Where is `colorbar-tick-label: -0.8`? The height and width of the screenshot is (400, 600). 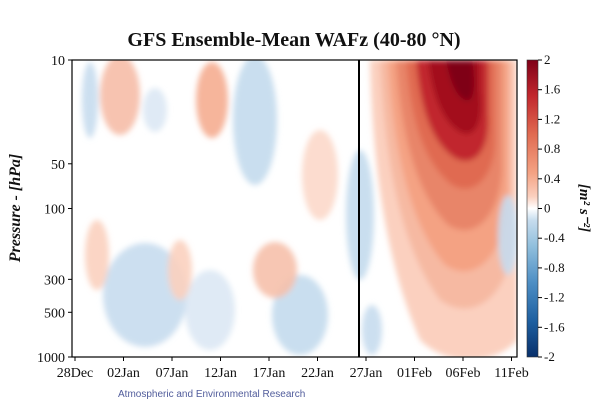
colorbar-tick-label: -0.8 is located at coordinates (554, 267).